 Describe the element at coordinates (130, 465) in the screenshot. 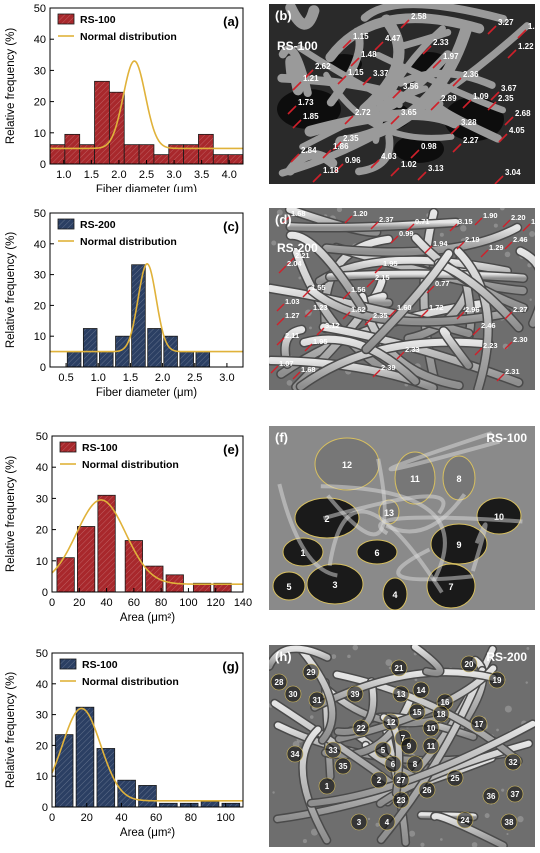

I see `legend-label-curve: Normal distribution` at that location.